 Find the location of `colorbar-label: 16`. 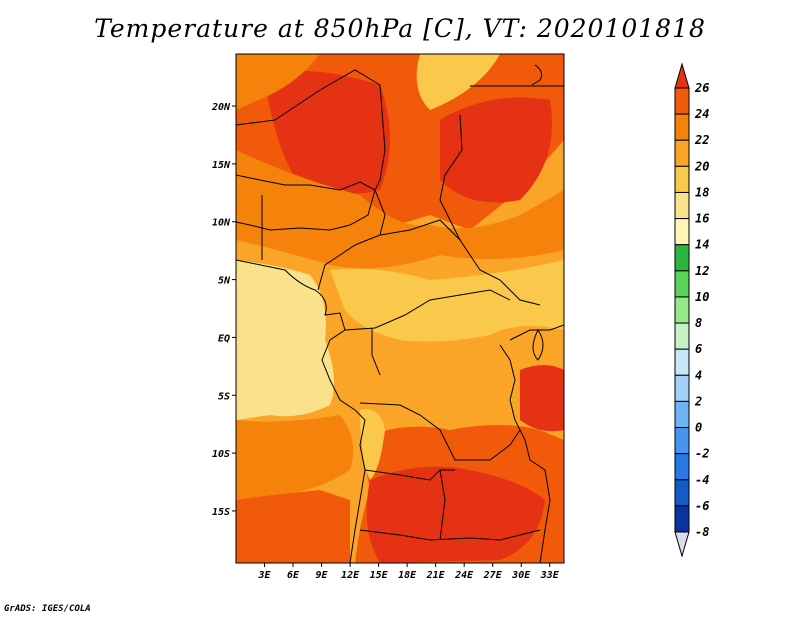

colorbar-label: 16 is located at coordinates (702, 219).